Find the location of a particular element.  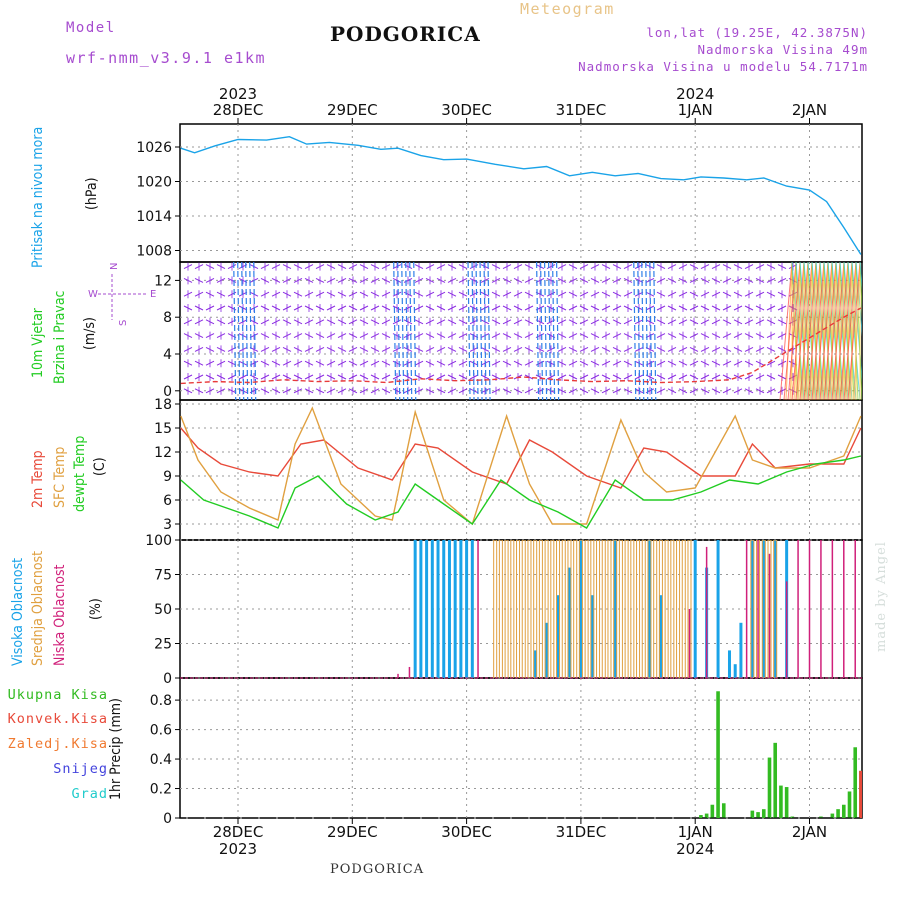

bottom-year-label: 2024 is located at coordinates (695, 849).